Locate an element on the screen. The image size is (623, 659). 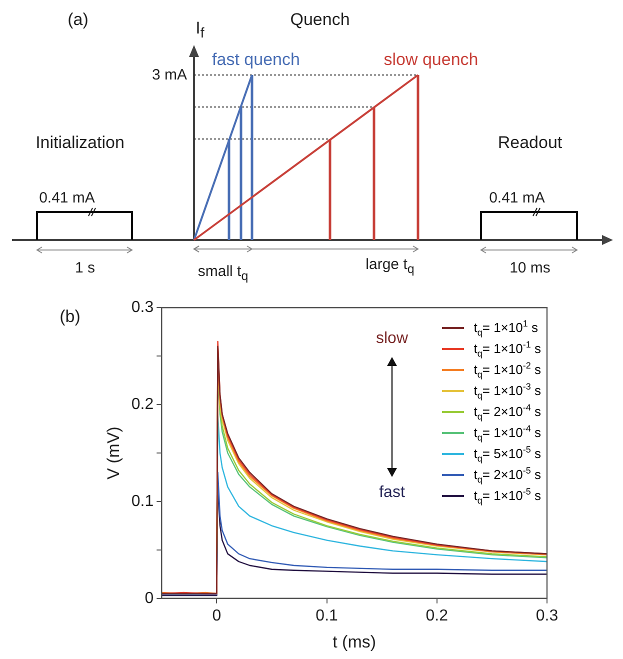
x-tick-label: 0.3 is located at coordinates (547, 615).